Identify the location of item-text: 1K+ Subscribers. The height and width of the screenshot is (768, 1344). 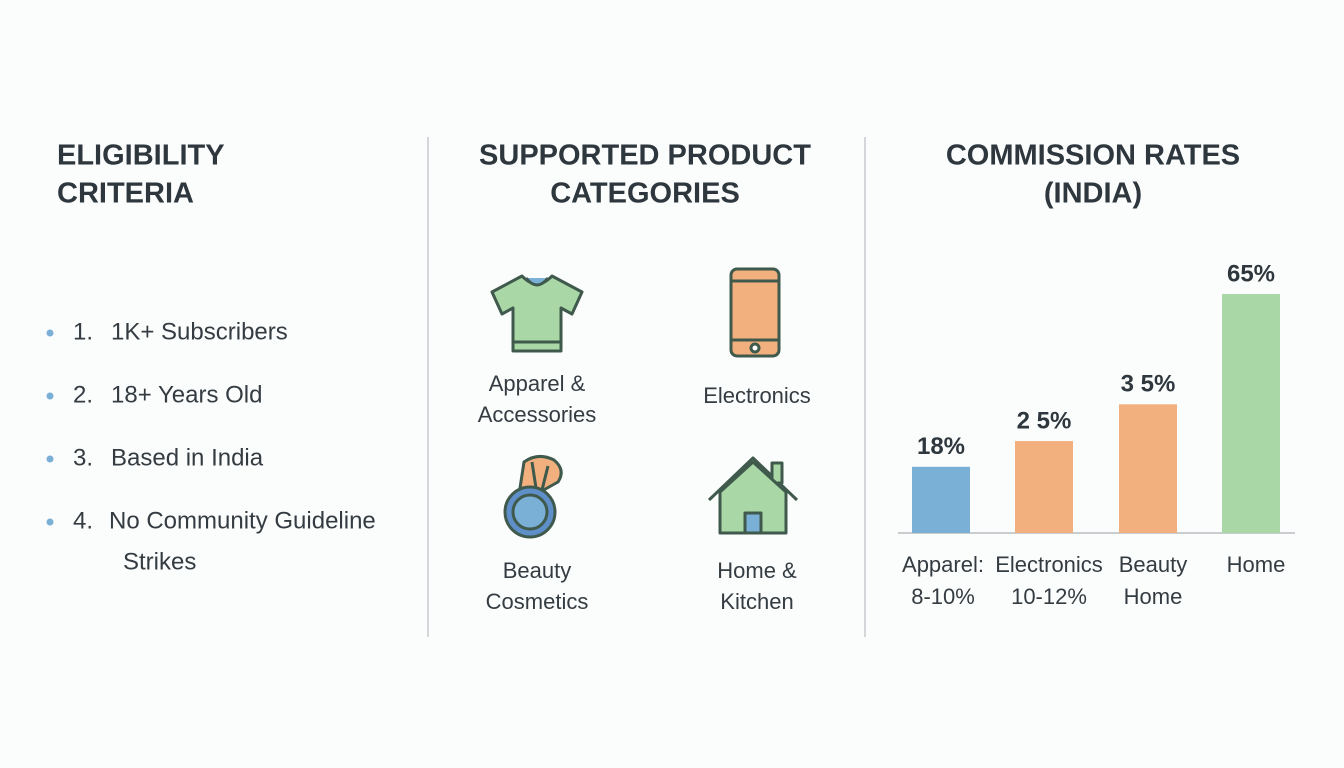
(199, 331).